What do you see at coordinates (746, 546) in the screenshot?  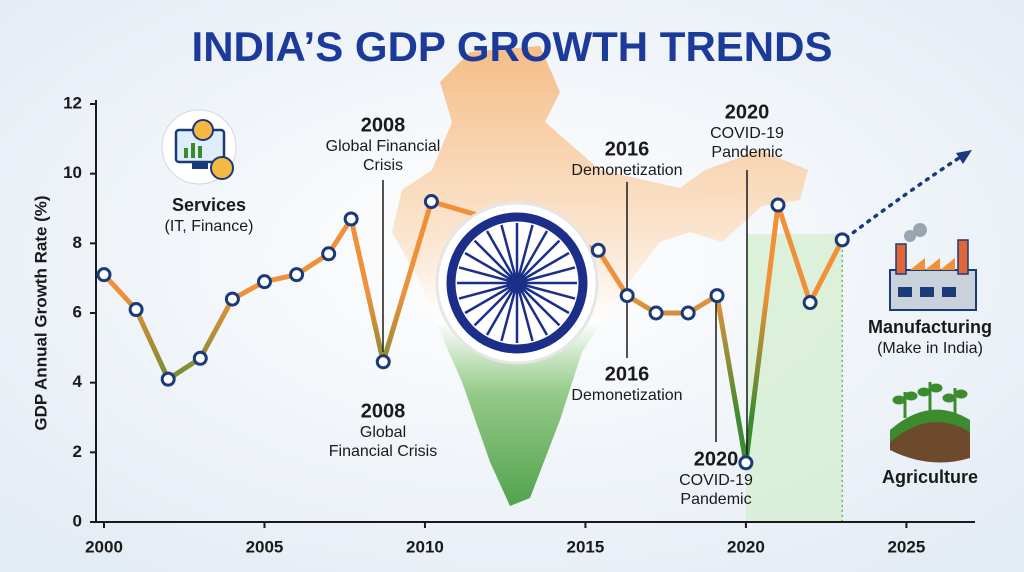 I see `x-tick-label: 2020` at bounding box center [746, 546].